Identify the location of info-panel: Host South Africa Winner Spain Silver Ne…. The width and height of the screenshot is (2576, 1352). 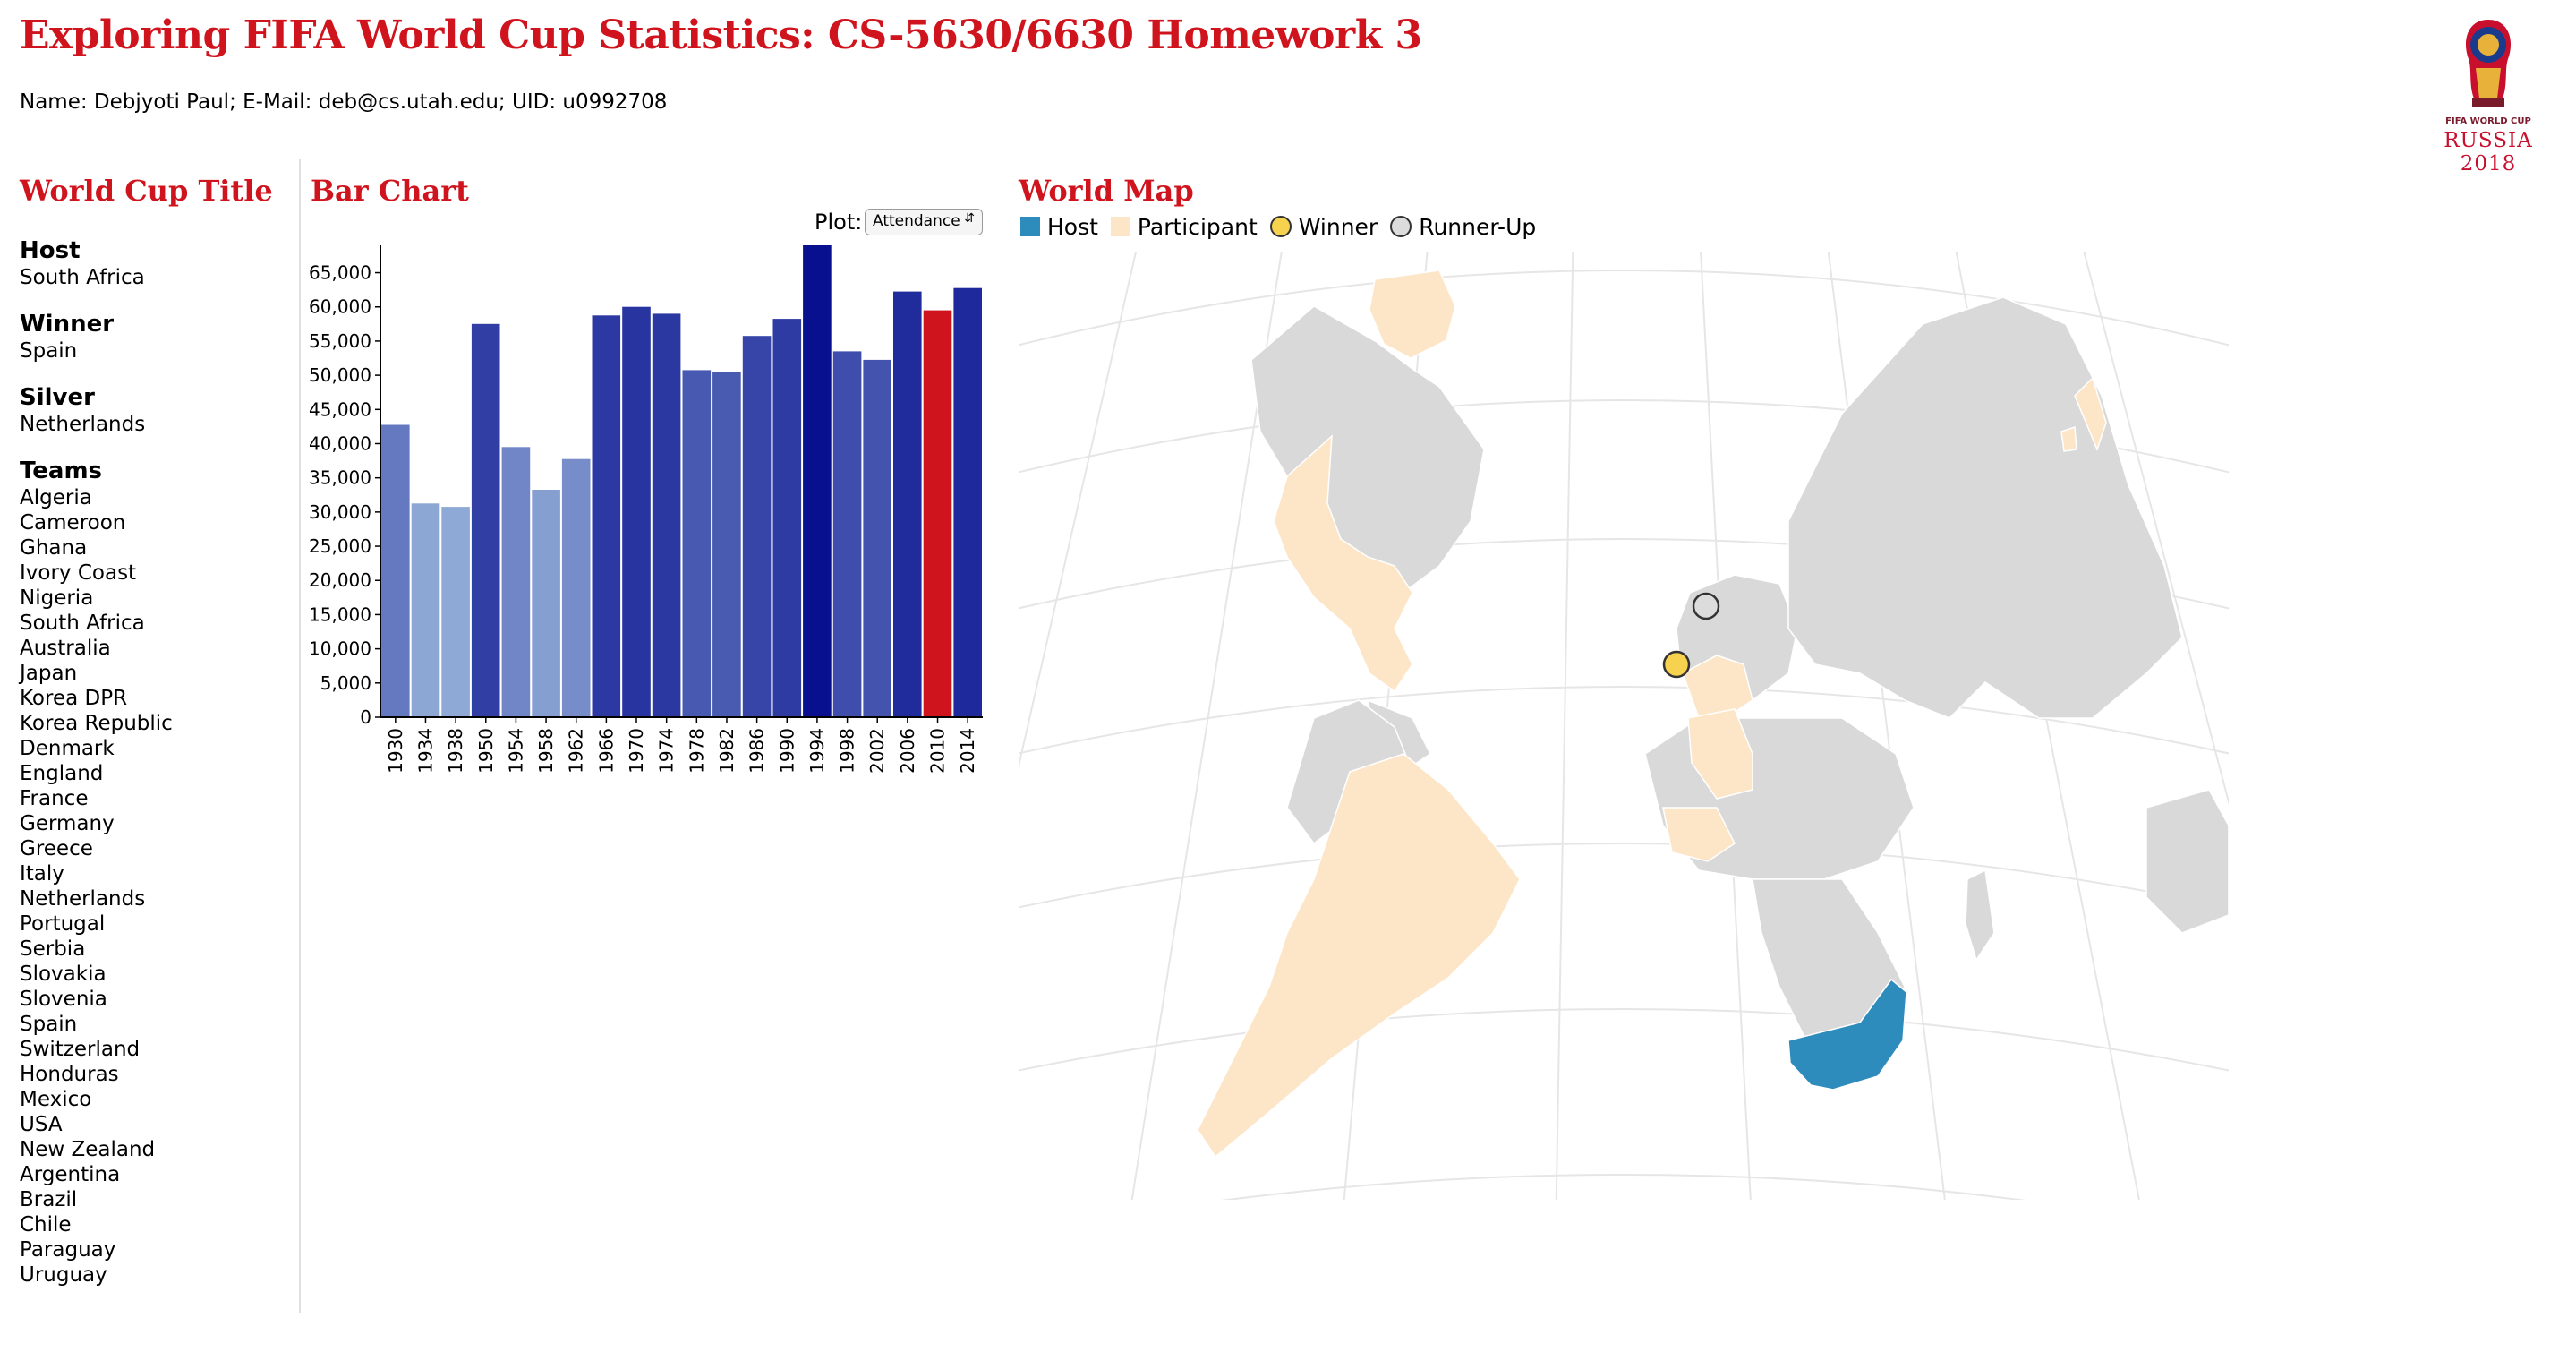
(154, 771).